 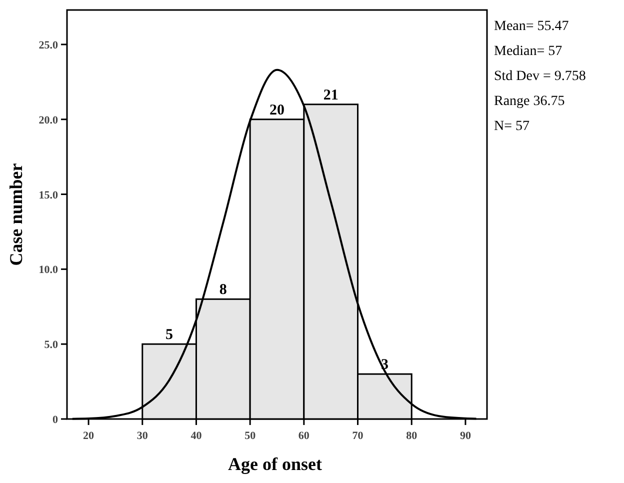 What do you see at coordinates (223, 290) in the screenshot?
I see `data-label: 8` at bounding box center [223, 290].